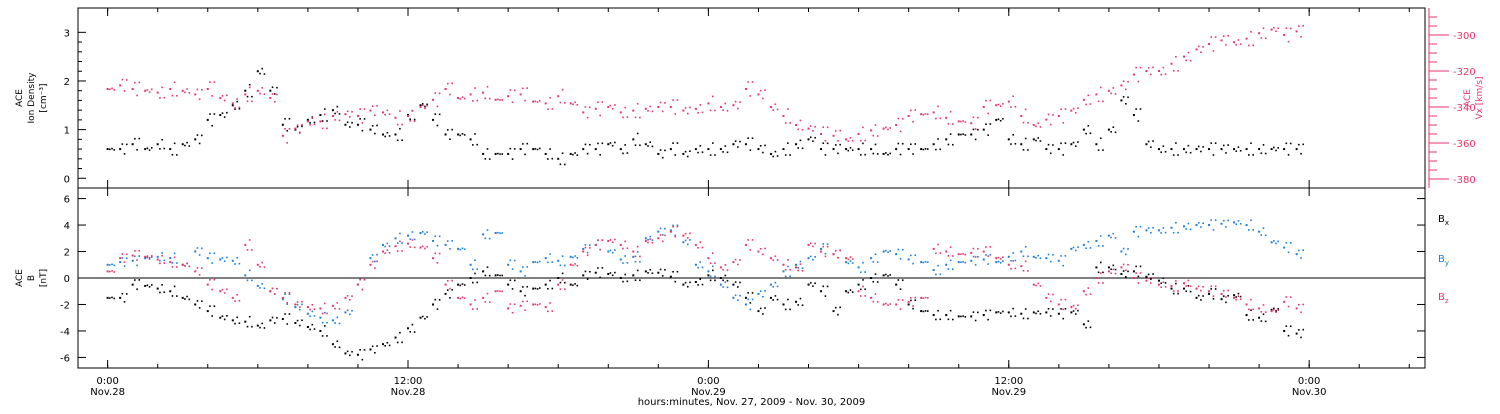 Image resolution: width=1500 pixels, height=414 pixels. What do you see at coordinates (20, 278) in the screenshot?
I see `bottom-left-axis-label-0: ACE` at bounding box center [20, 278].